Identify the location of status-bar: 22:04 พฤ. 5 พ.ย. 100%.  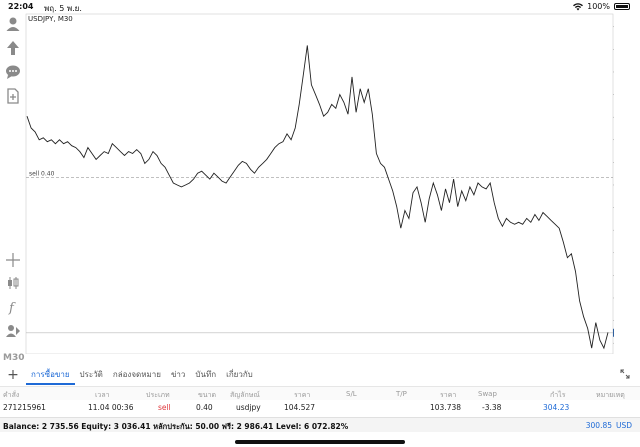
(320, 7).